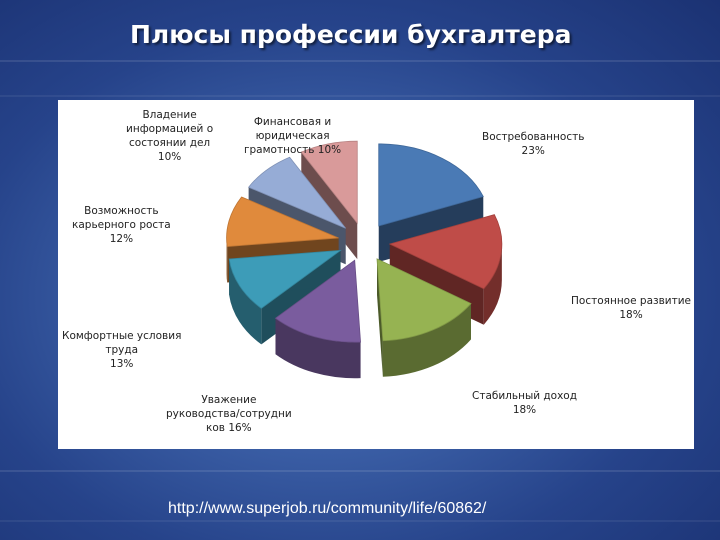 This screenshot has height=540, width=720. What do you see at coordinates (631, 308) in the screenshot?
I see `slice-label-development: Постоянное развитие 18%` at bounding box center [631, 308].